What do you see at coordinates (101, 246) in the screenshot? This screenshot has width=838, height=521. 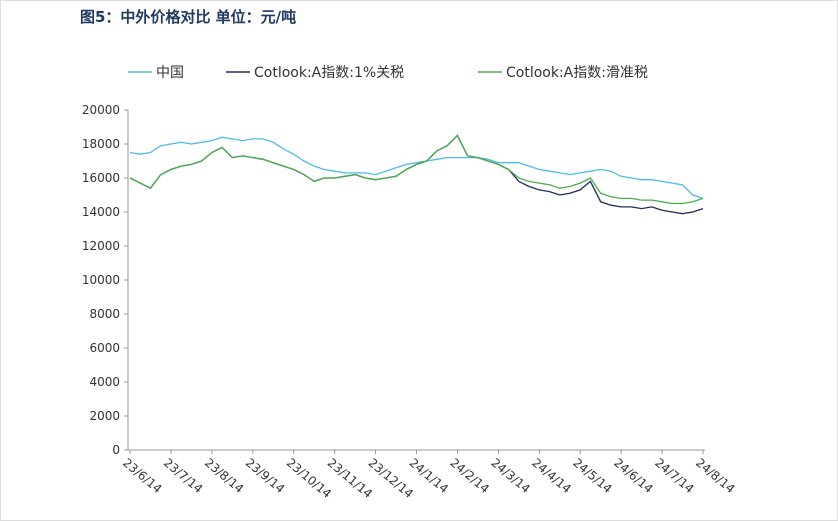 I see `y-tick-label: 12000` at bounding box center [101, 246].